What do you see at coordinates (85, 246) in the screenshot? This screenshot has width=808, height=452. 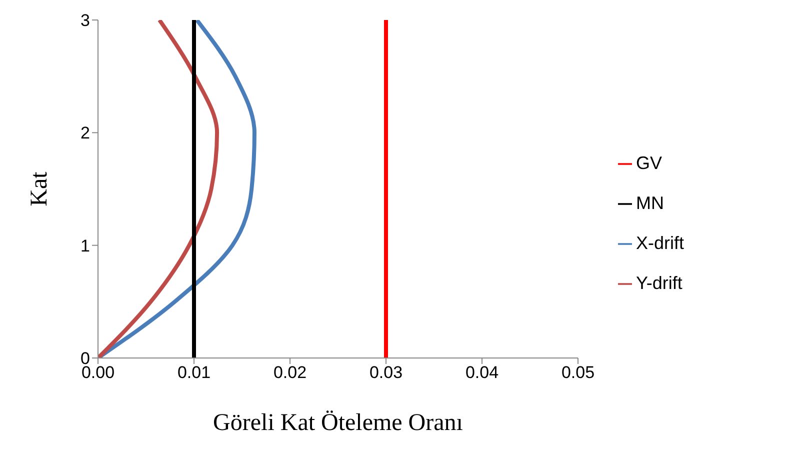 I see `y-tick-label: 1` at bounding box center [85, 246].